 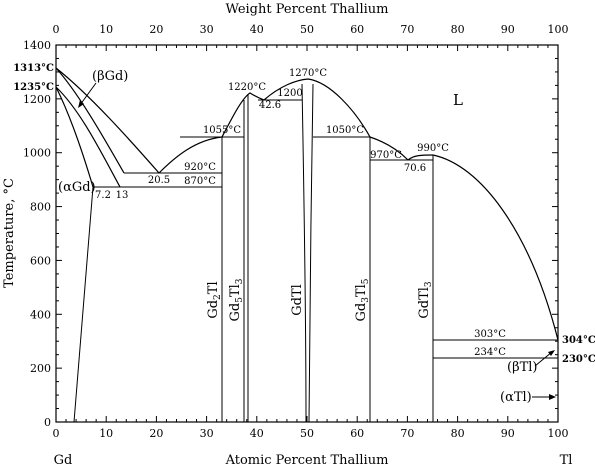 I want to click on bottom-tick-label: 40, so click(x=257, y=433).